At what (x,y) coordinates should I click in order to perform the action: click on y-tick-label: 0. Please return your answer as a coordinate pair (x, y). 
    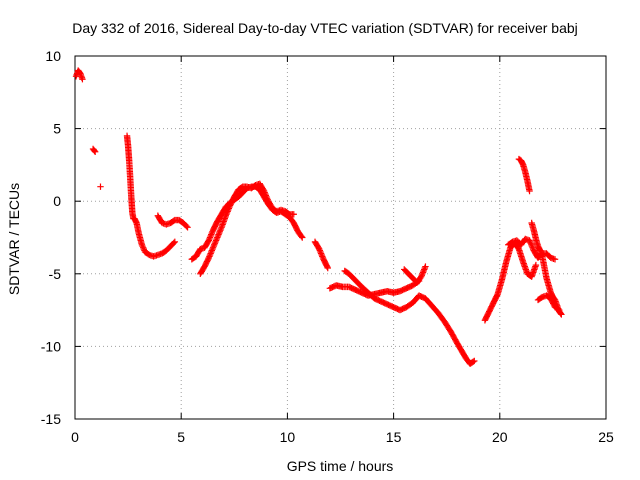
    Looking at the image, I should click on (57, 201).